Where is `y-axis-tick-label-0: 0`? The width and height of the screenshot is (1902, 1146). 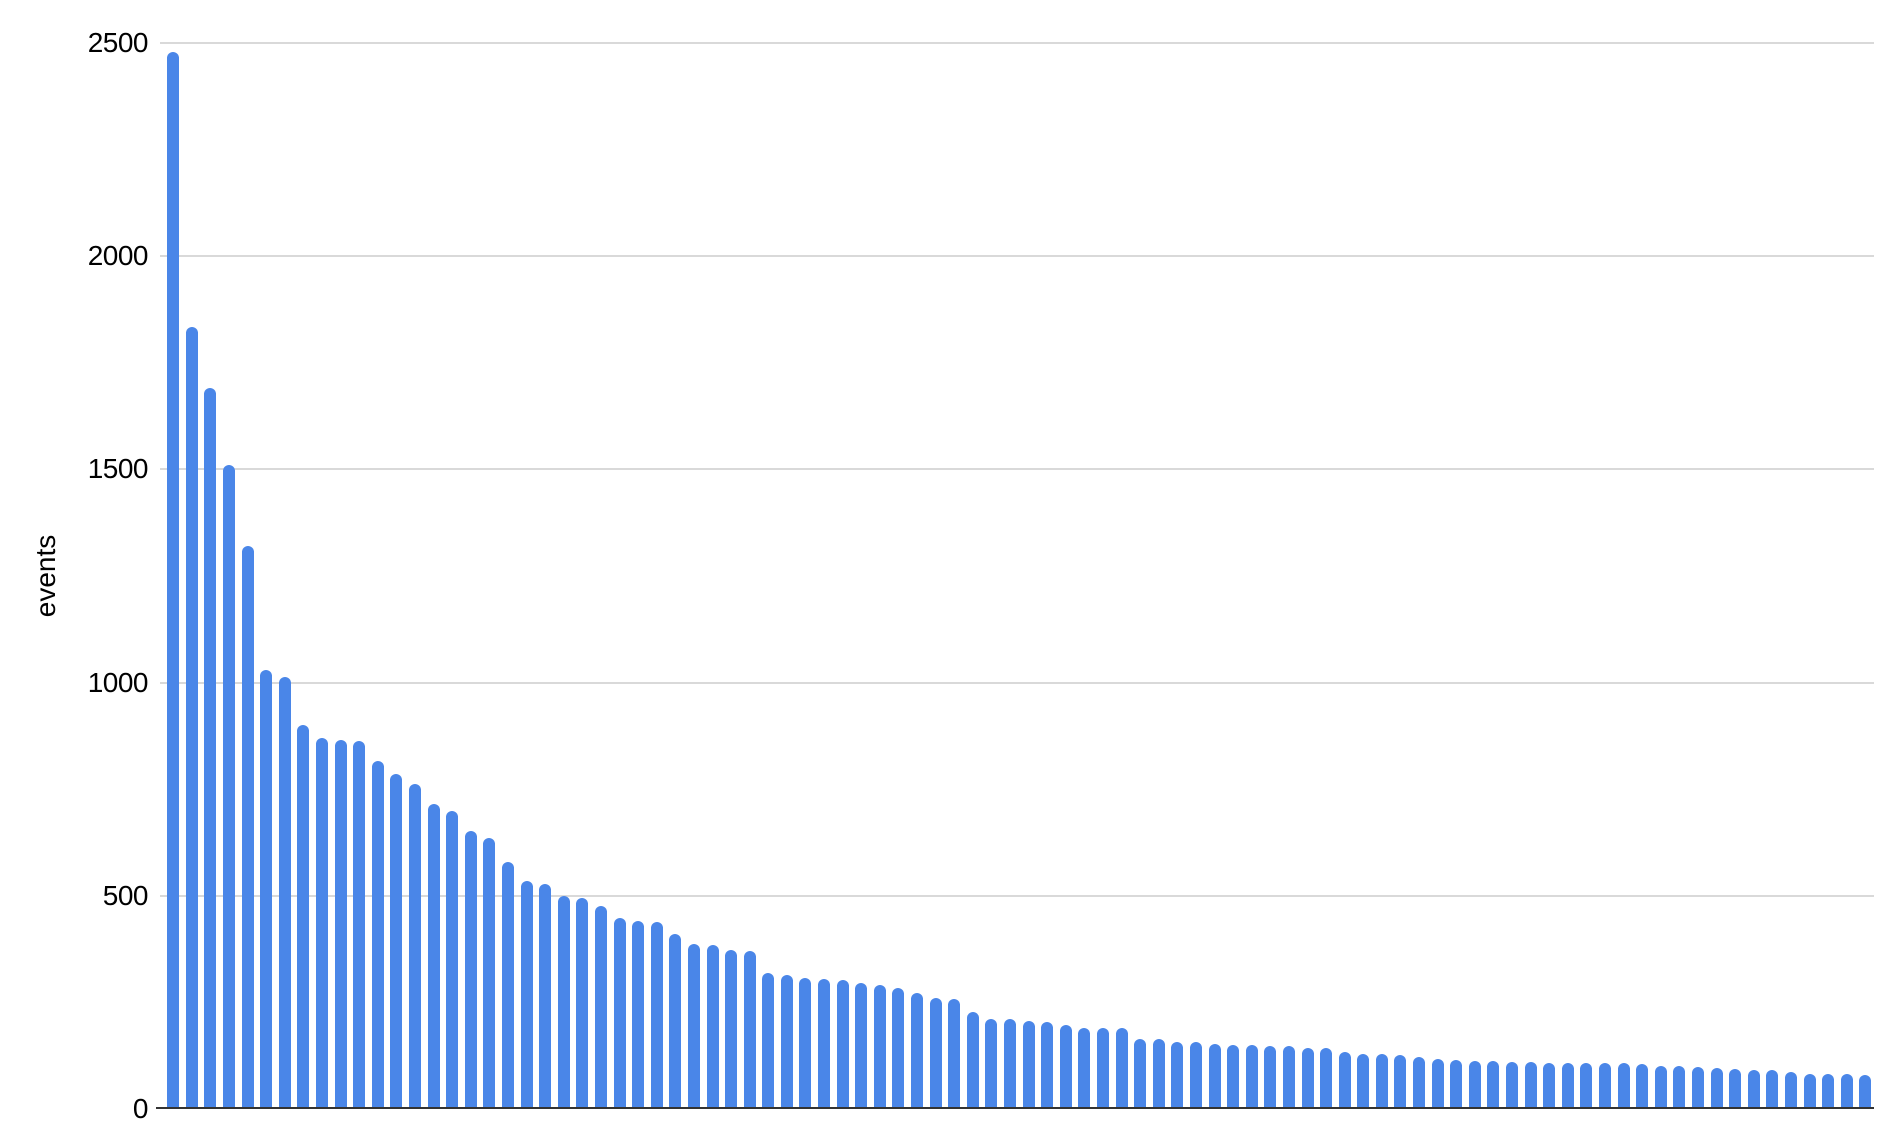 y-axis-tick-label-0: 0 is located at coordinates (140, 1108).